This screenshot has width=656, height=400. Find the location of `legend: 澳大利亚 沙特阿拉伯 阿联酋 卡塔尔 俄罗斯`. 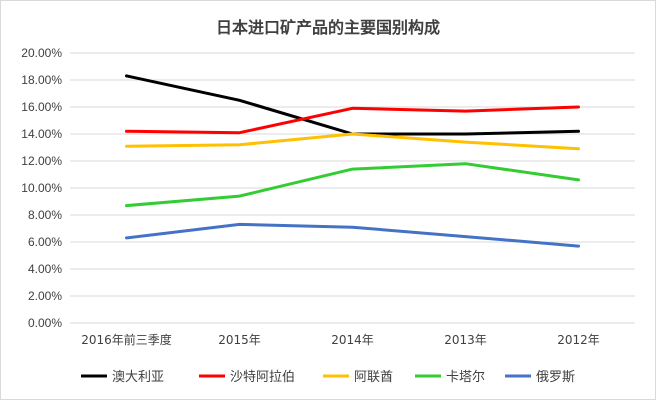

legend: 澳大利亚 沙特阿拉伯 阿联酋 卡塔尔 俄罗斯 is located at coordinates (328, 377).